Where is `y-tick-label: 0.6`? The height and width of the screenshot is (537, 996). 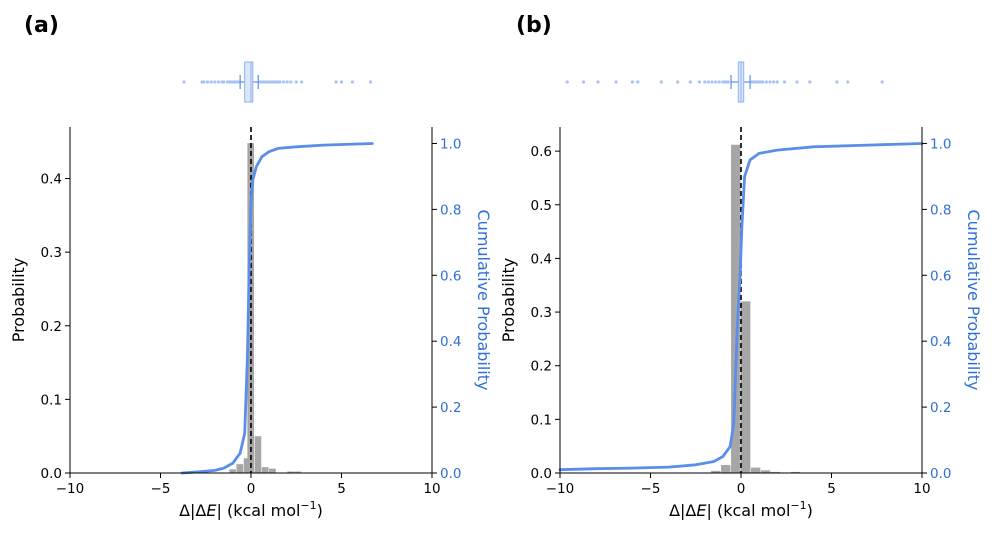 y-tick-label: 0.6 is located at coordinates (541, 152).